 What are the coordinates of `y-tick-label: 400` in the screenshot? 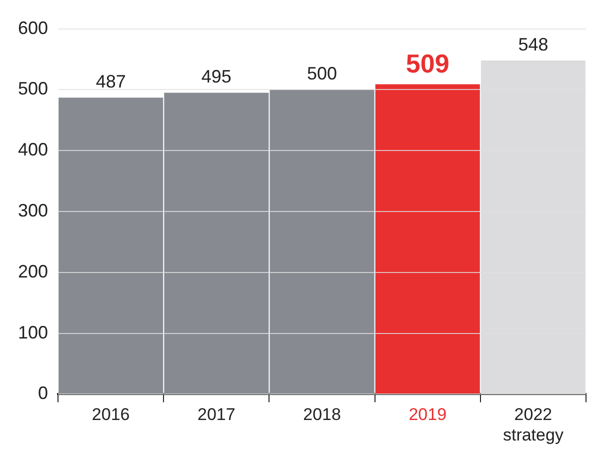 It's located at (33, 150).